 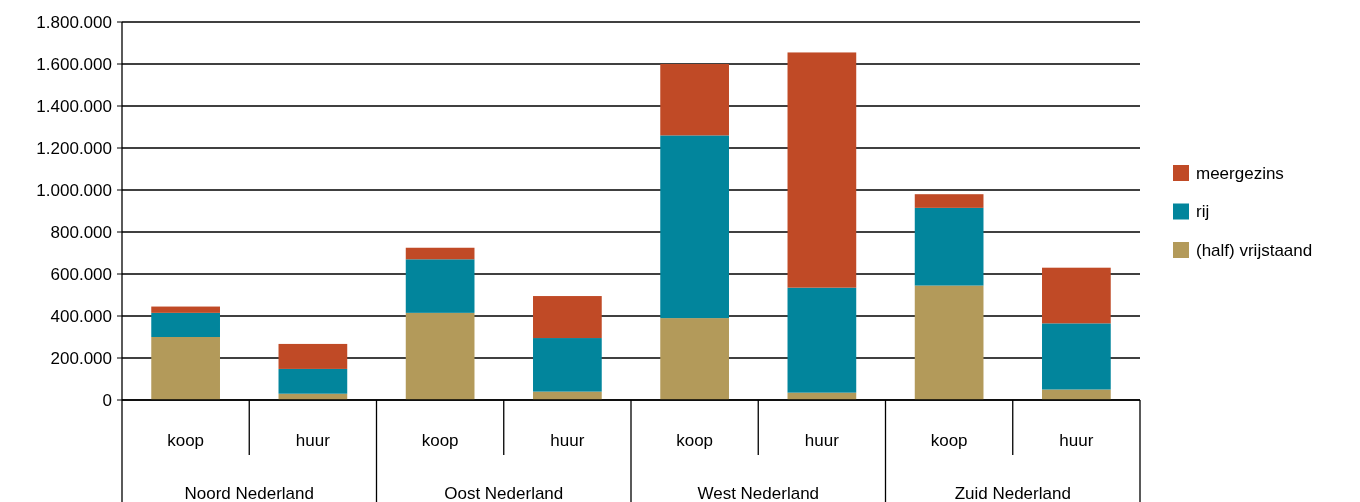 I want to click on y-tick-label: 1.400.000, so click(x=74, y=106).